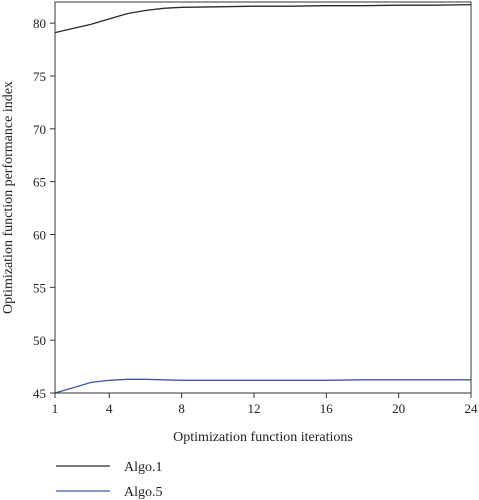 The image size is (479, 500). I want to click on y-tick-label: 50, so click(39, 340).